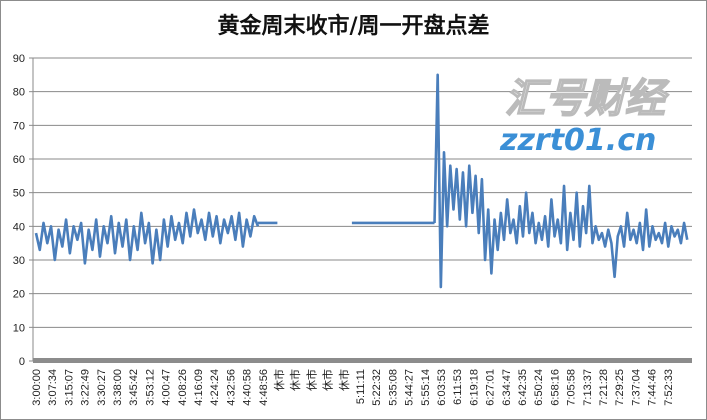 This screenshot has width=707, height=420. Describe the element at coordinates (19, 194) in the screenshot. I see `y-tick-label: 50` at that location.